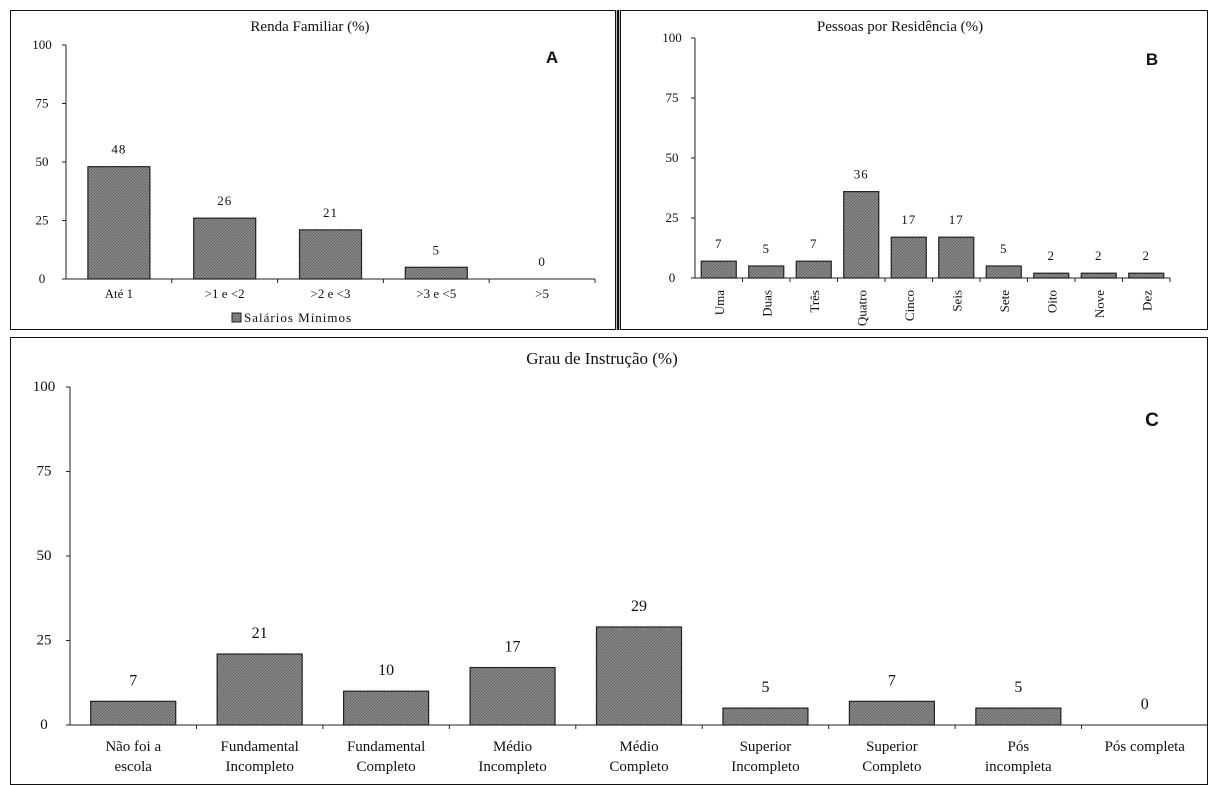 The height and width of the screenshot is (785, 1208). Describe the element at coordinates (44, 641) in the screenshot. I see `chart-c-y-tick-label: 25` at that location.